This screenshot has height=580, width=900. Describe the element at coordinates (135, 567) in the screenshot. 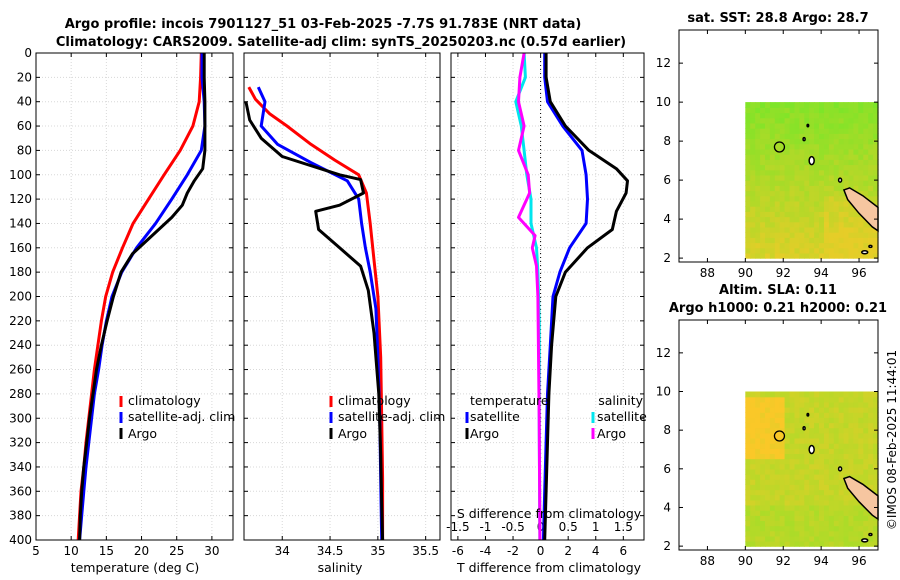

I see `temperature-xlabel: temperature (deg C)` at that location.